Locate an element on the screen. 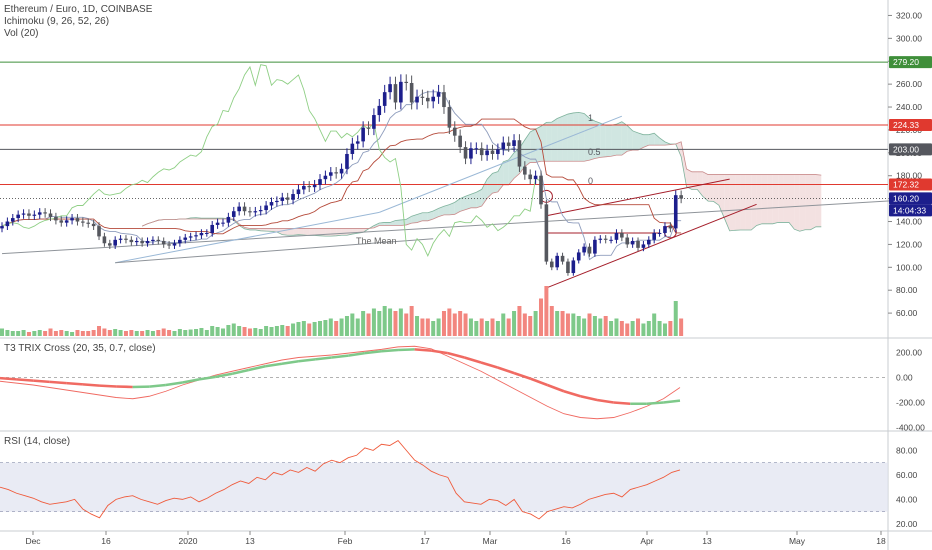  time-tick-label: 2020 is located at coordinates (188, 541).